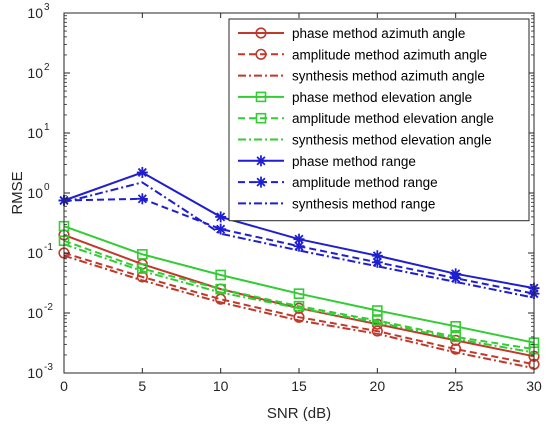 This screenshot has width=550, height=429. I want to click on legend-entry: synthesis method elevation angle, so click(365, 140).